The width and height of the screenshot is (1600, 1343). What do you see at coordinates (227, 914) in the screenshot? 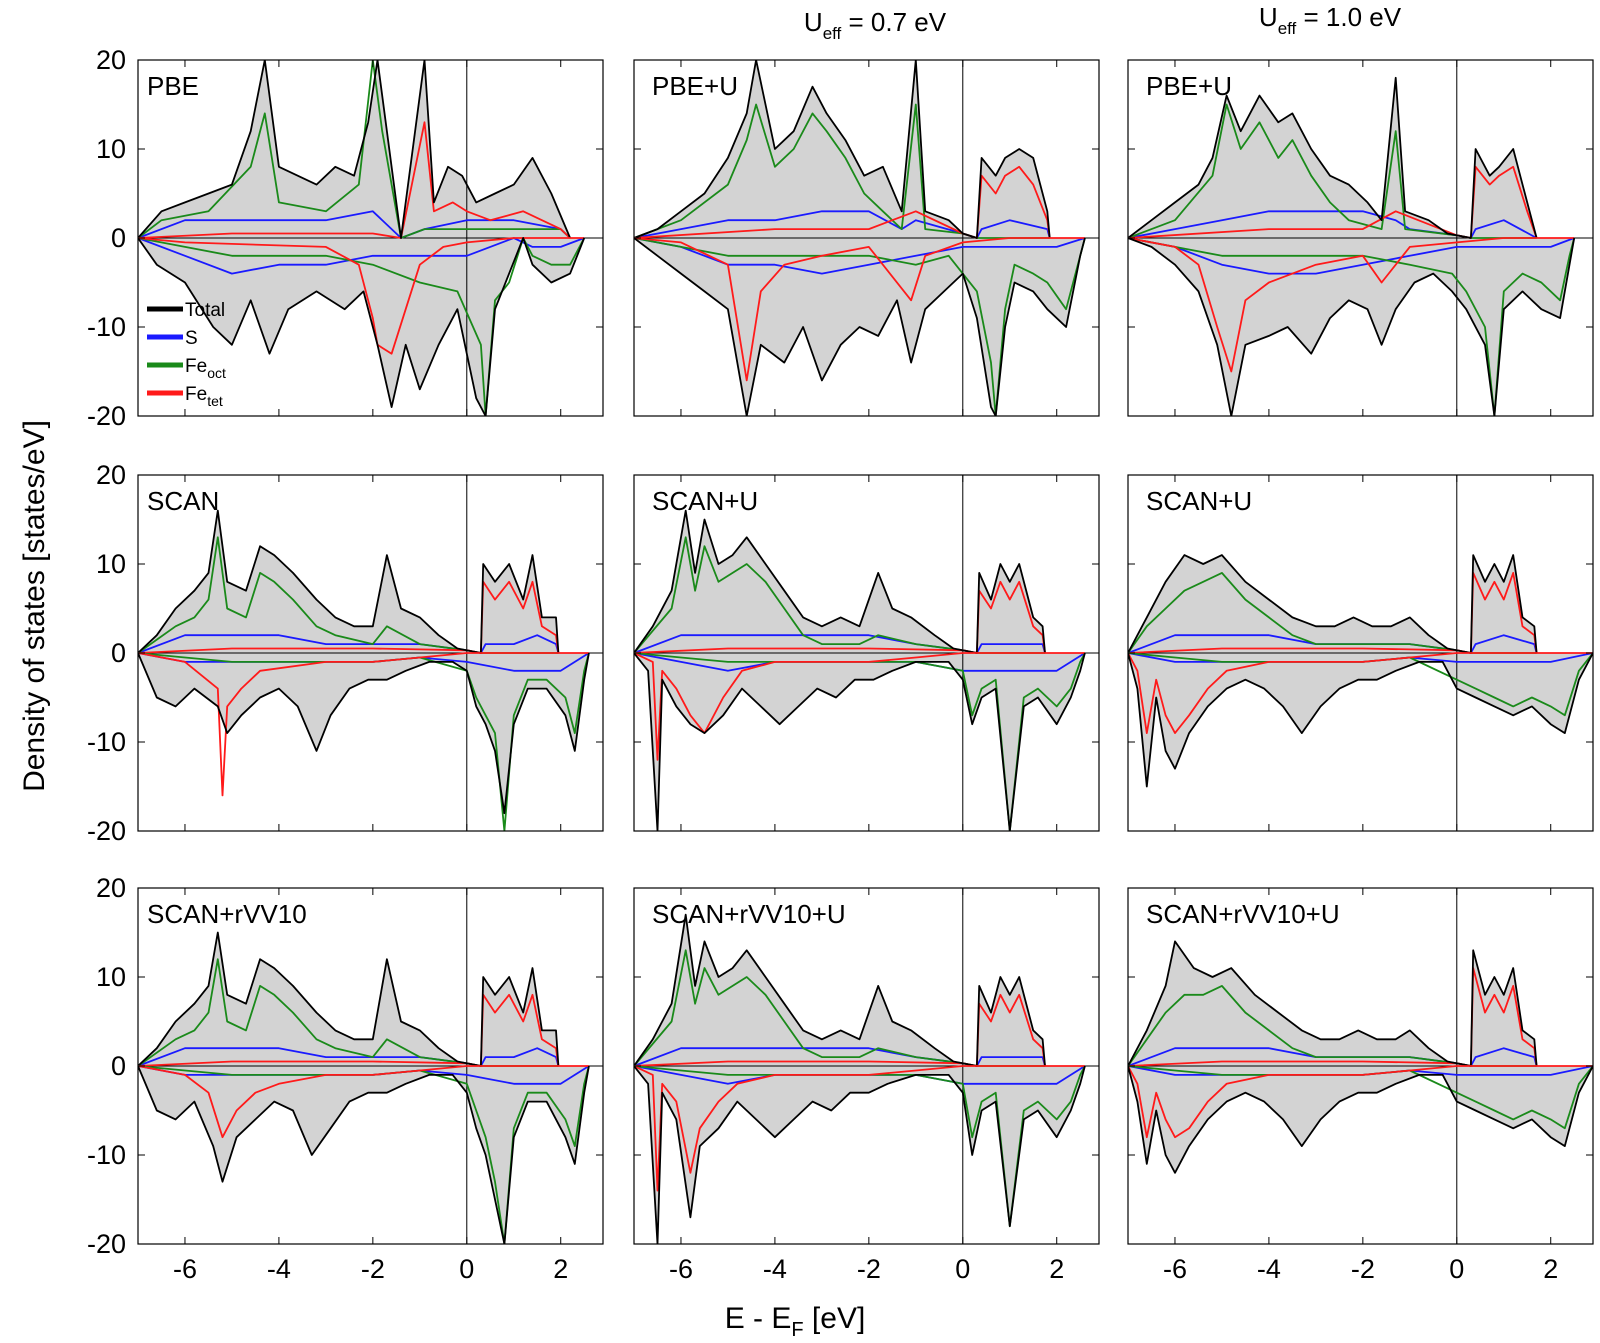
I see `panel-label: SCAN+rVV10` at bounding box center [227, 914].